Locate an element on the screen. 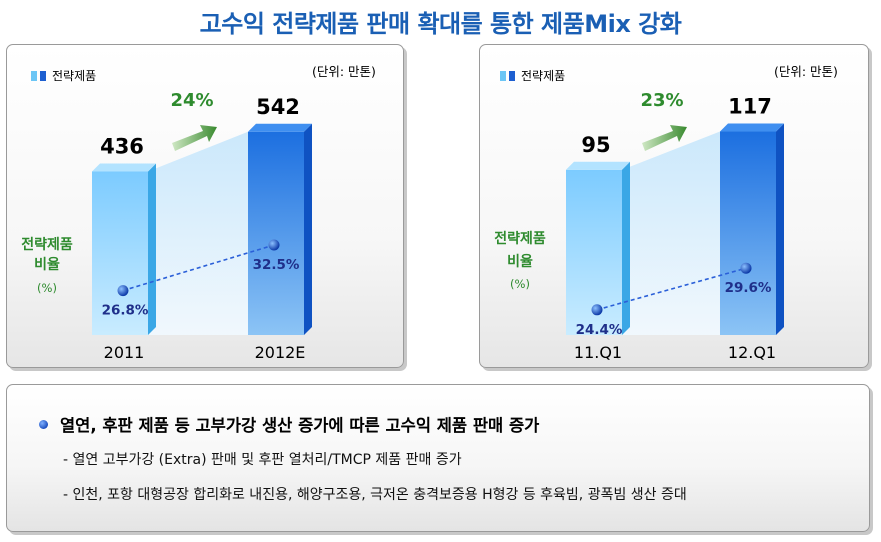 The height and width of the screenshot is (542, 881). value-label: 542 is located at coordinates (278, 107).